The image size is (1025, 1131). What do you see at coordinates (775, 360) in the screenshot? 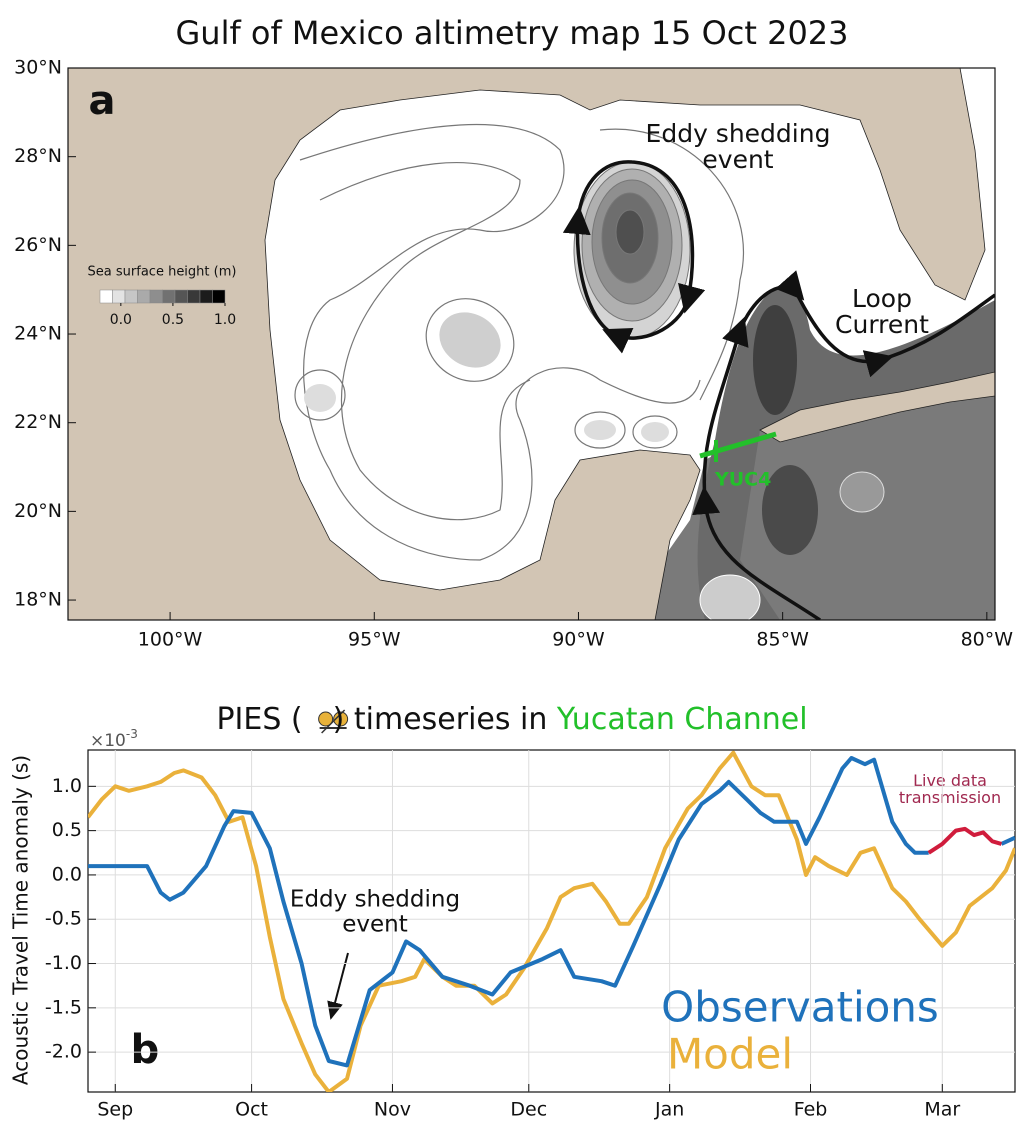
I see `loop-core` at bounding box center [775, 360].